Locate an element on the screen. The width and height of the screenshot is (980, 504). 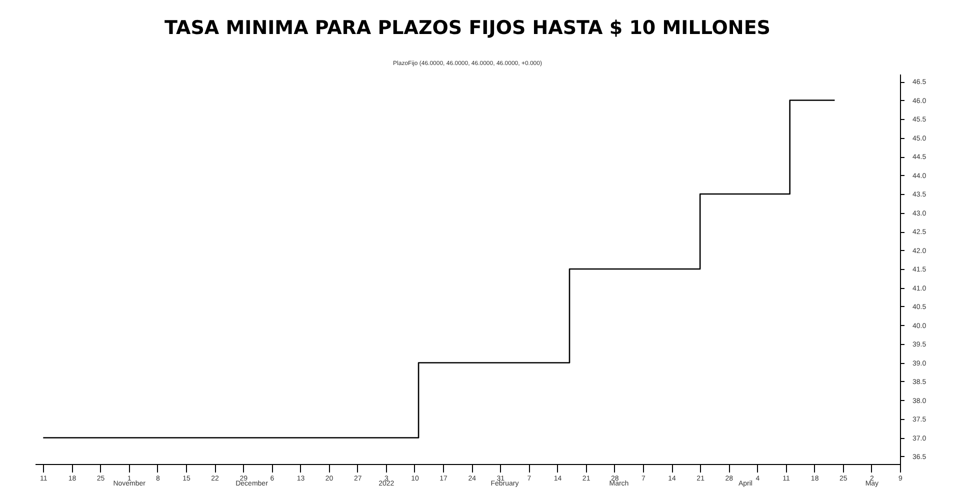
chart-title: TASA MINIMA PARA PLAZOS FIJOS HASTA $ 10 MILLONES is located at coordinates (467, 28).